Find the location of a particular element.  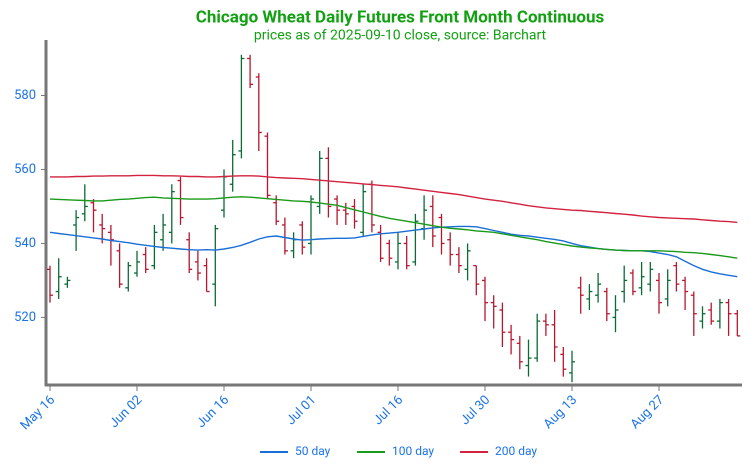

legend-label: 200 day is located at coordinates (516, 451).